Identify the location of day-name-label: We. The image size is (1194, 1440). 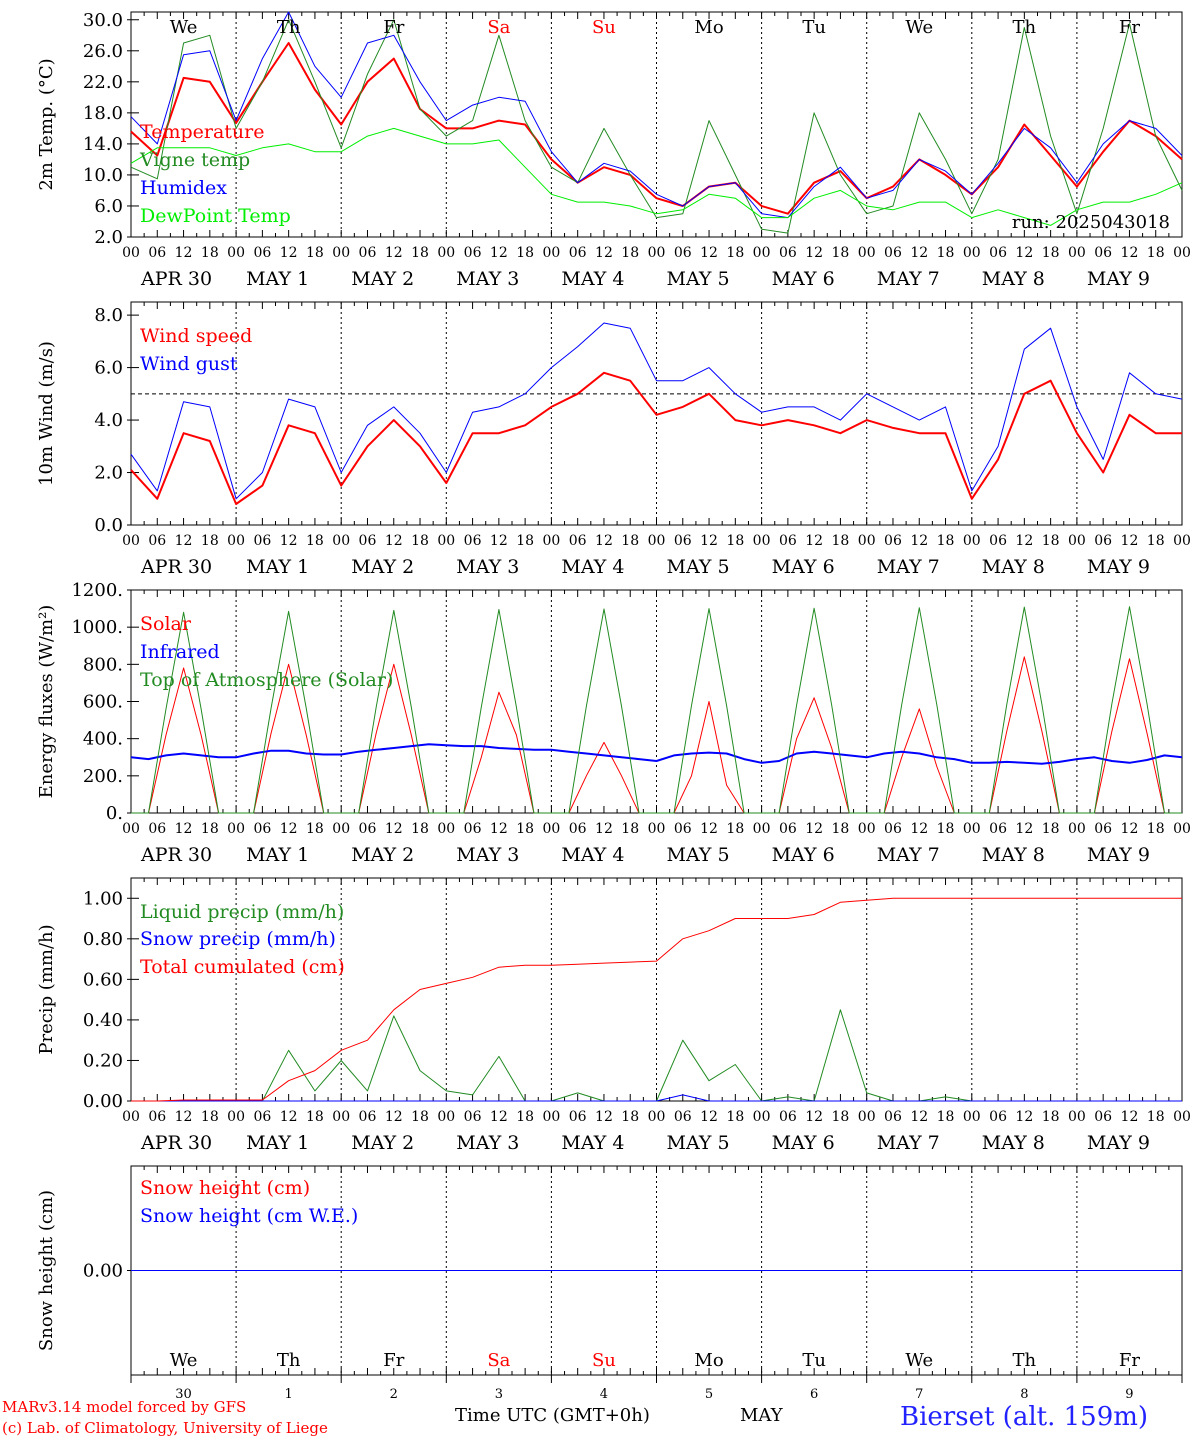
(919, 1360).